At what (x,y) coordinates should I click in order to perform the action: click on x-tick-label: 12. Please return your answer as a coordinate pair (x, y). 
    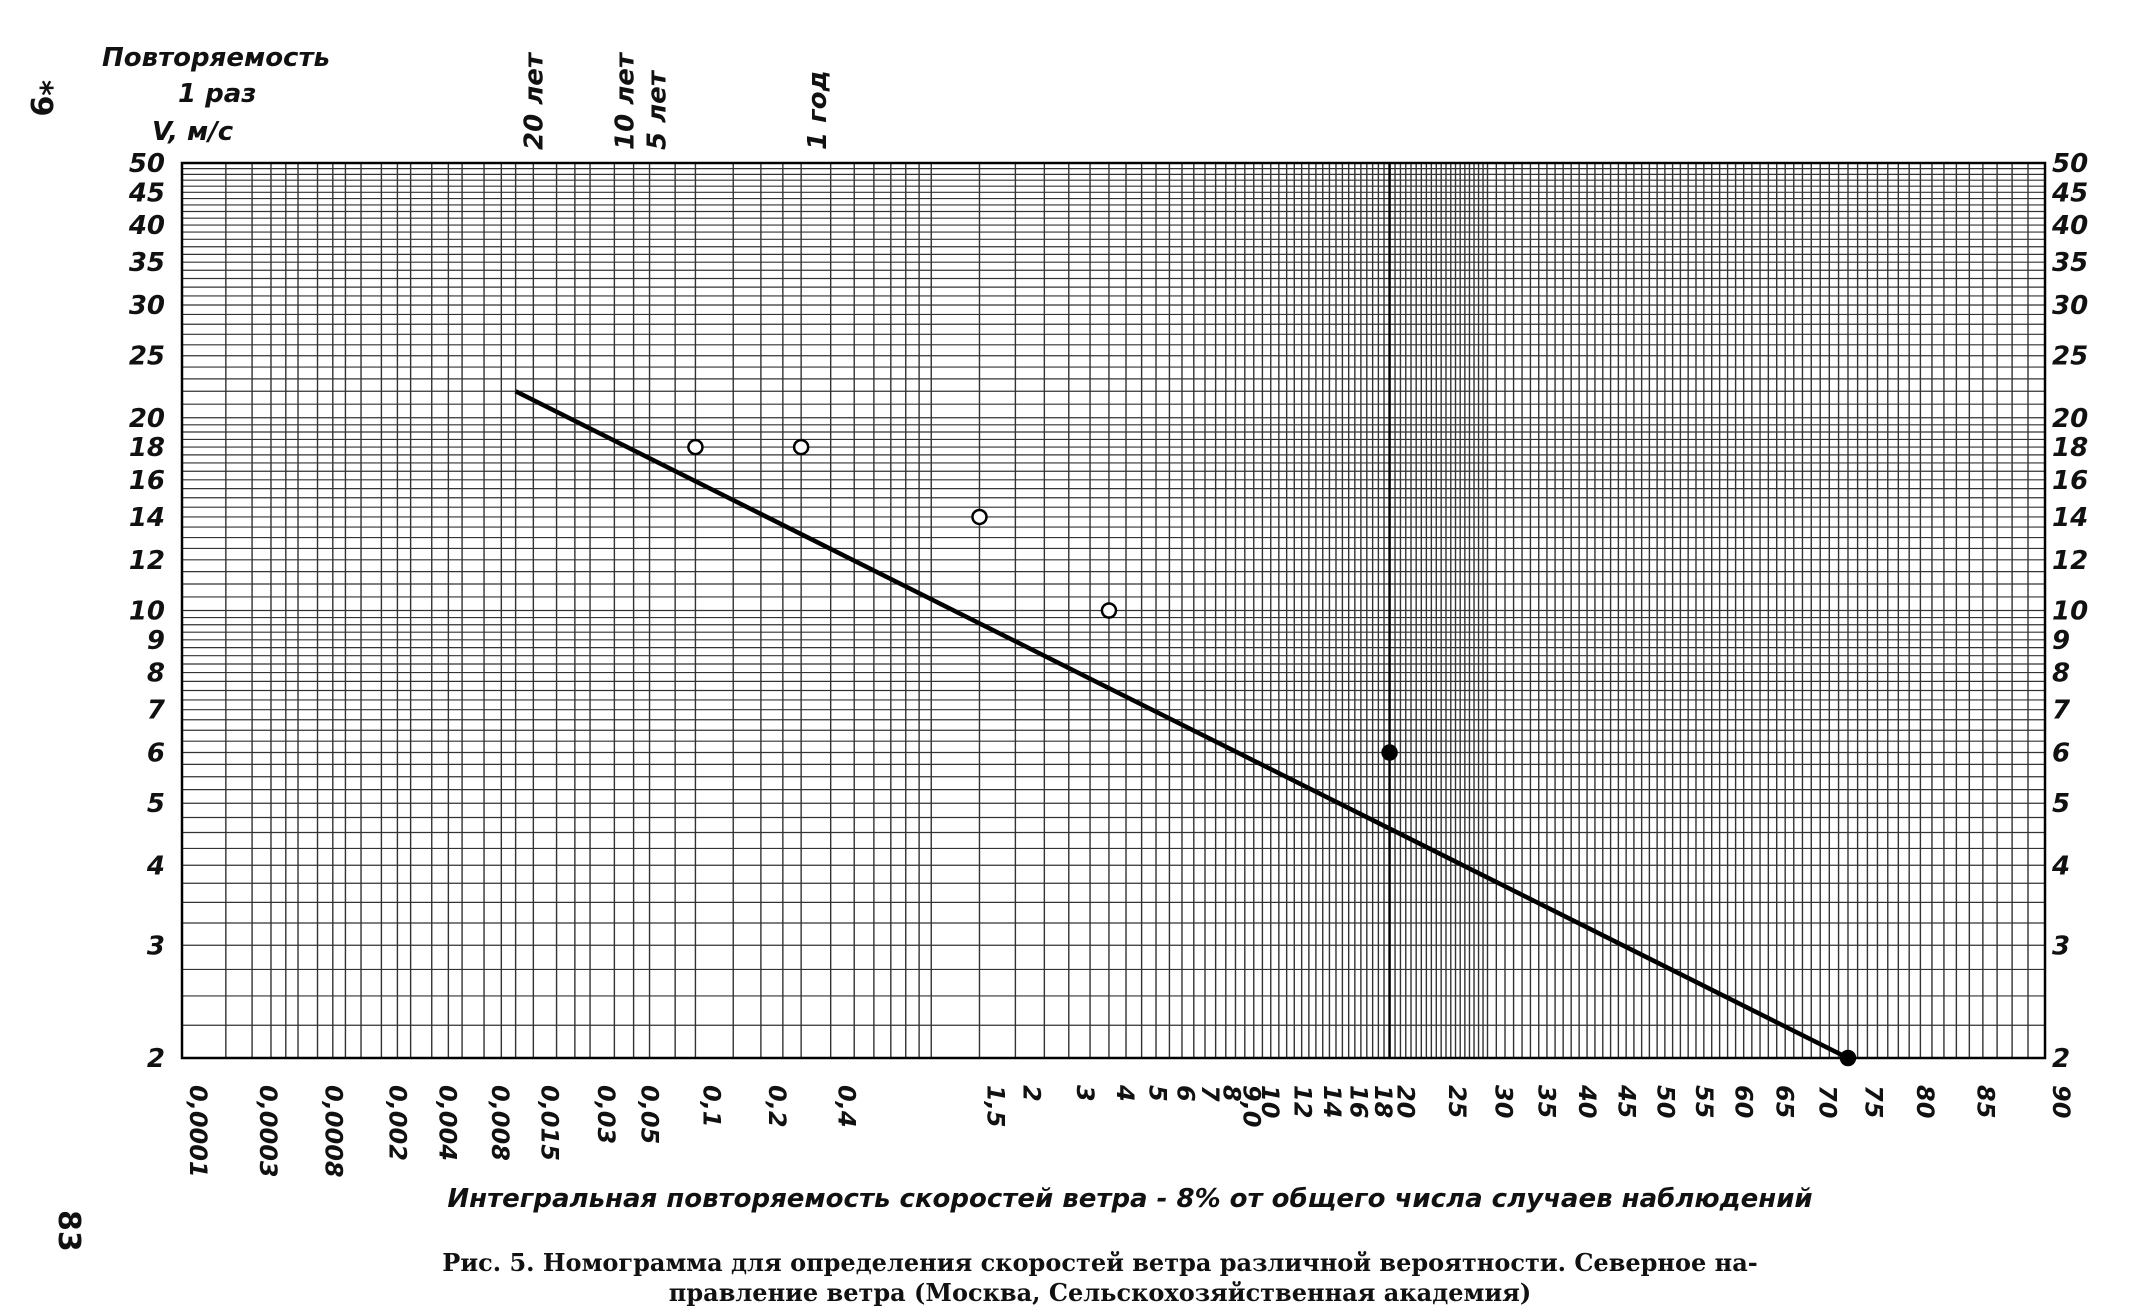
    Looking at the image, I should click on (1303, 1101).